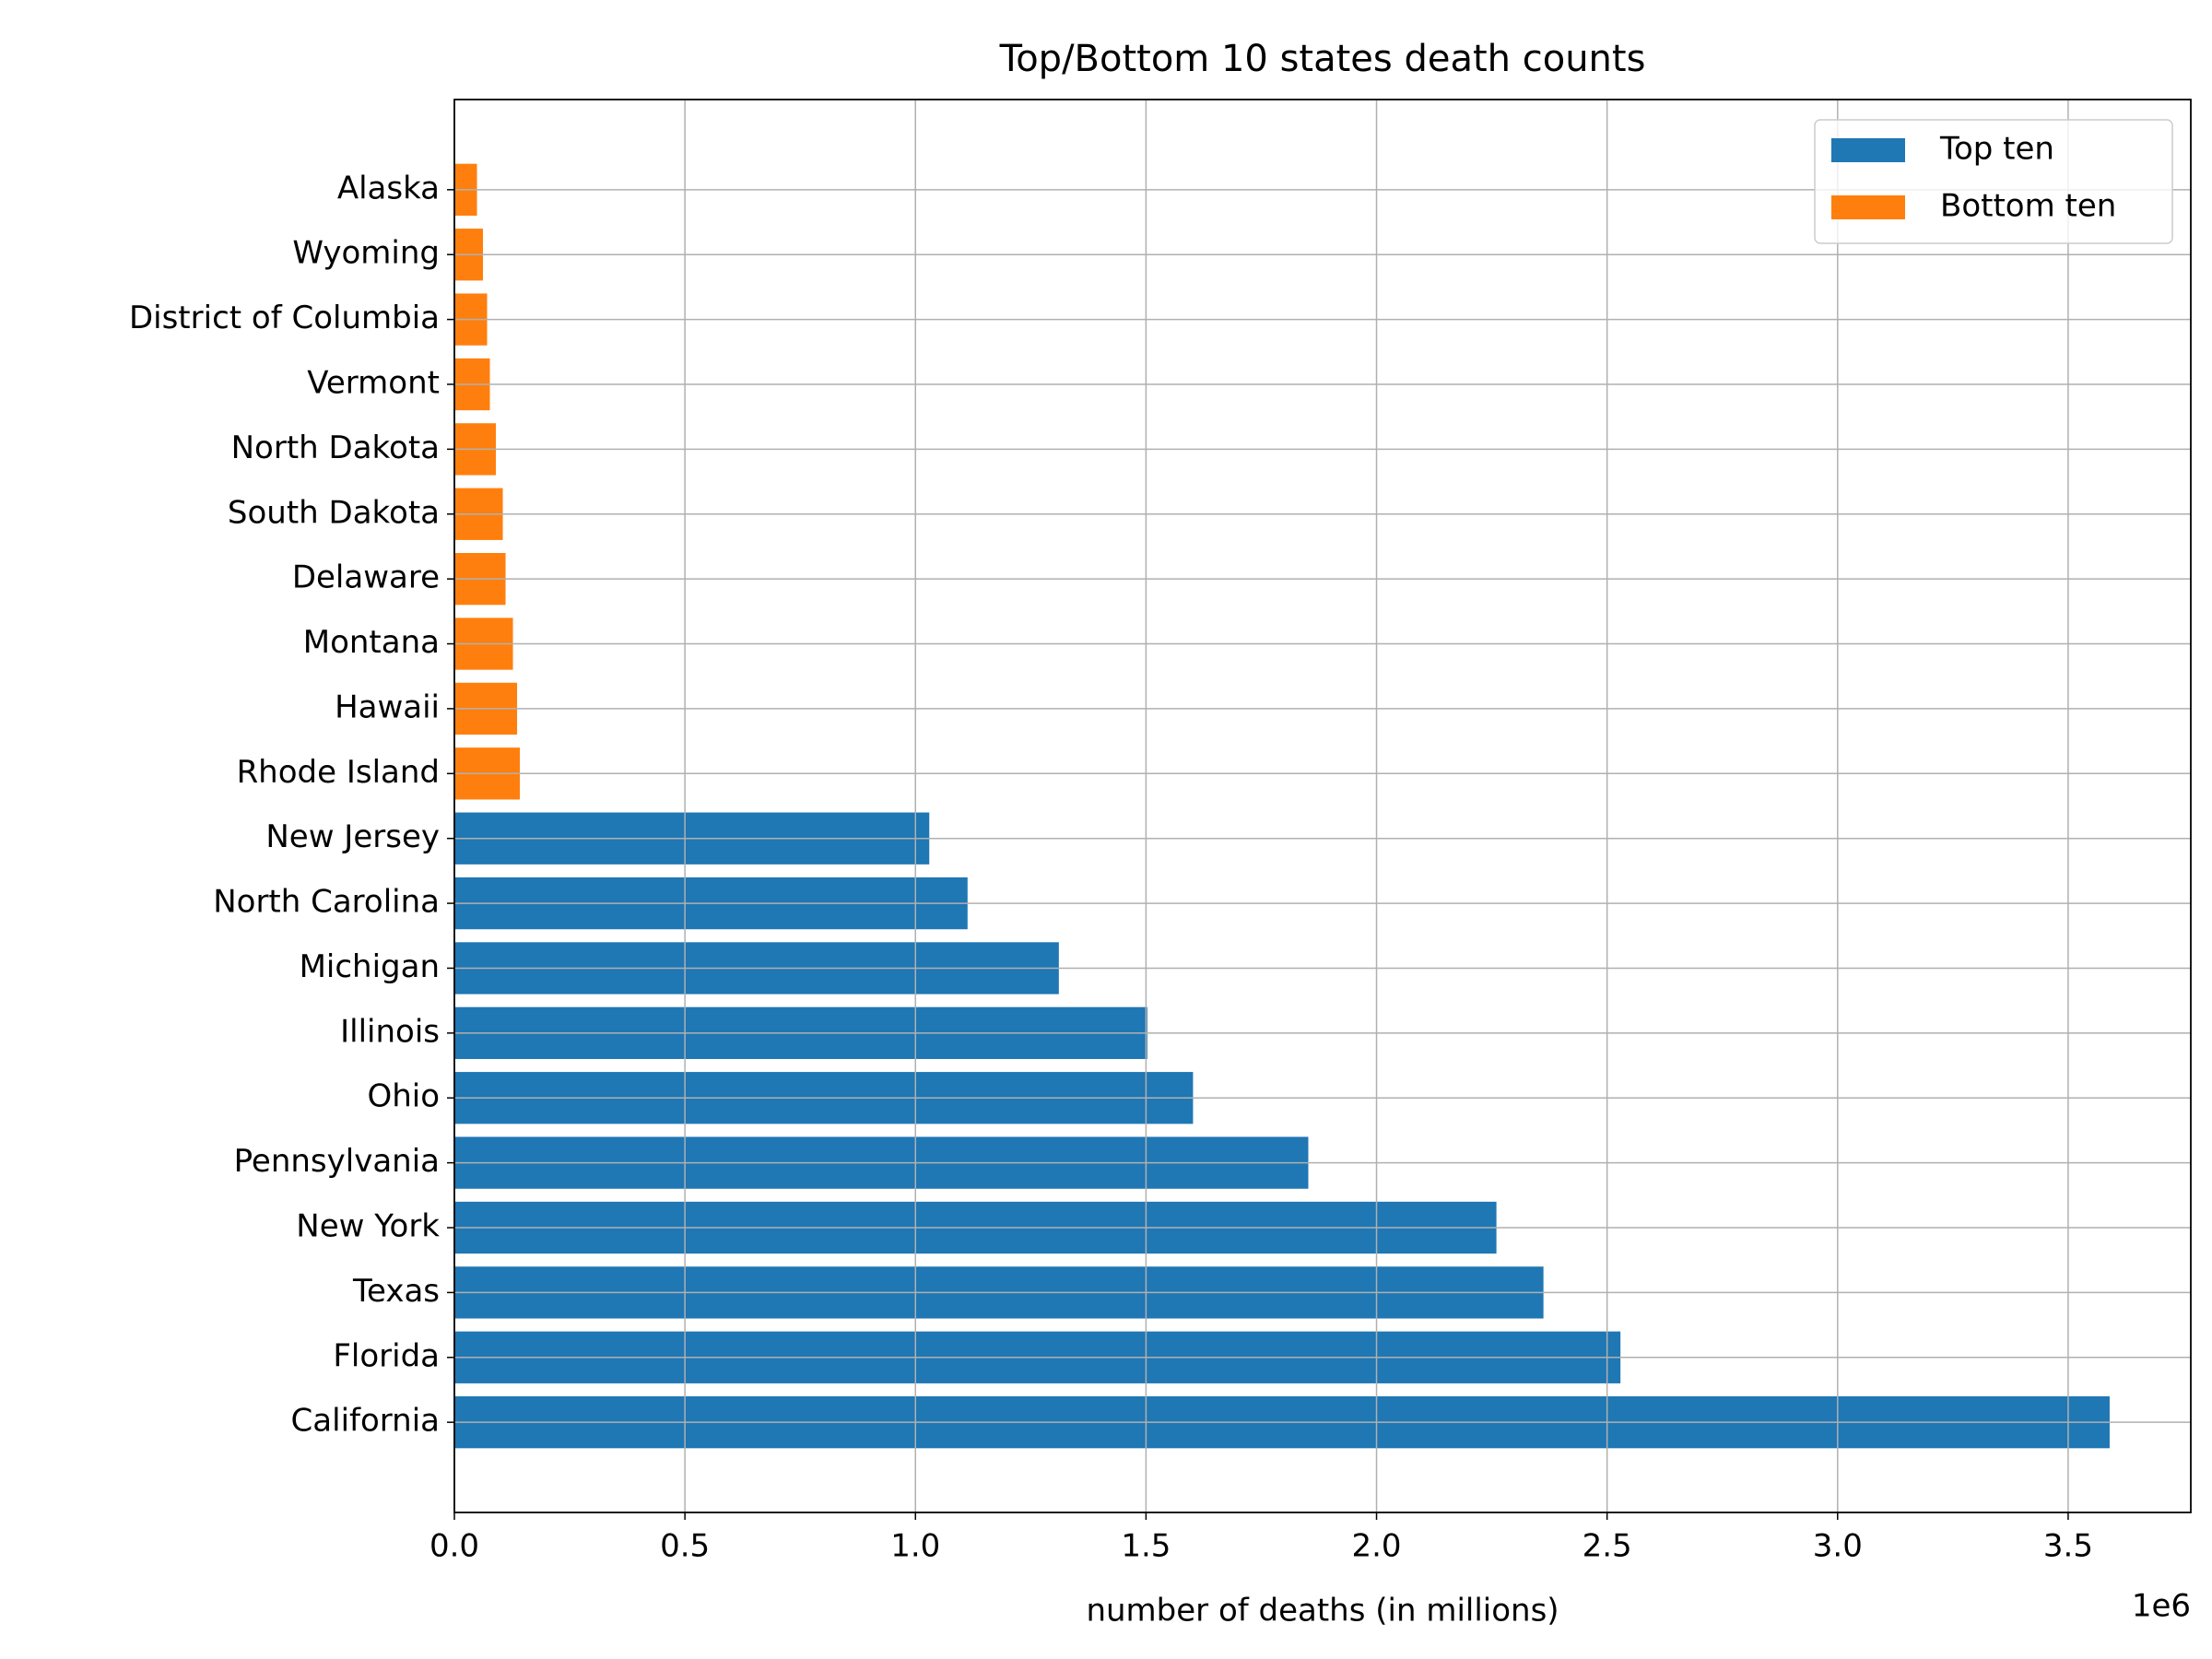  What do you see at coordinates (335, 447) in the screenshot?
I see `y-tick-label: North Dakota` at bounding box center [335, 447].